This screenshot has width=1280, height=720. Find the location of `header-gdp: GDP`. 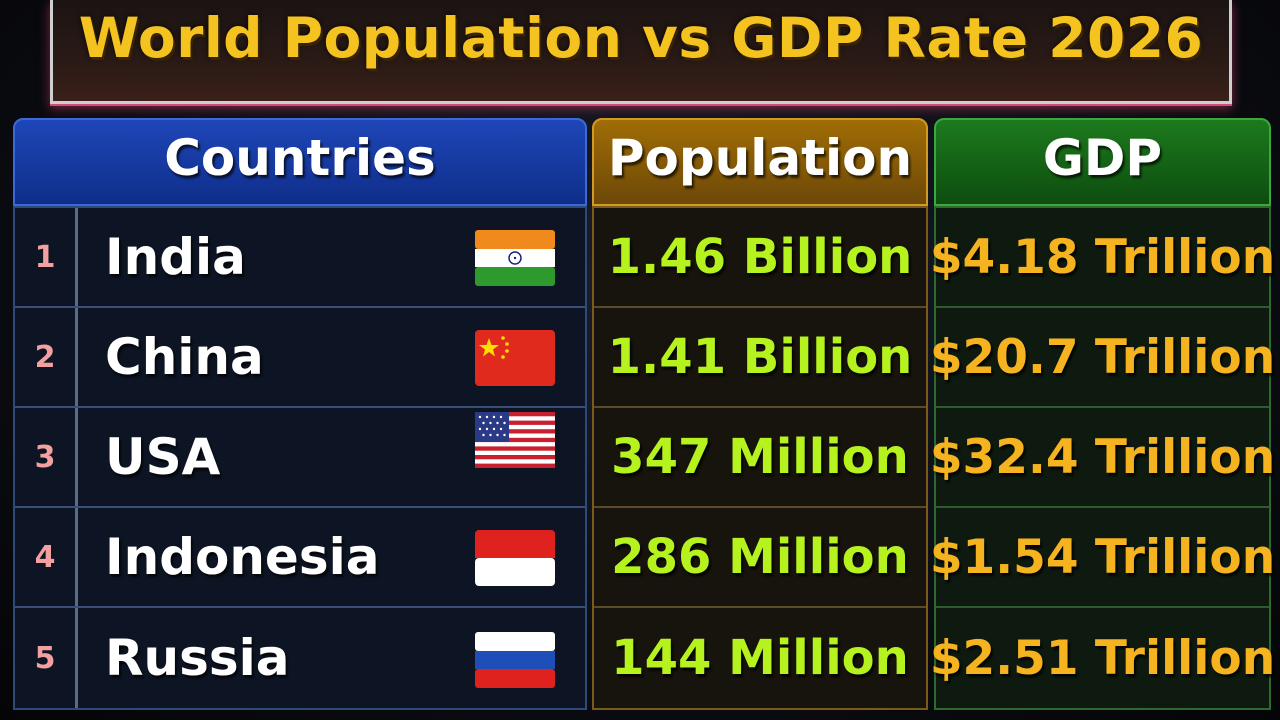

header-gdp: GDP is located at coordinates (1102, 162).